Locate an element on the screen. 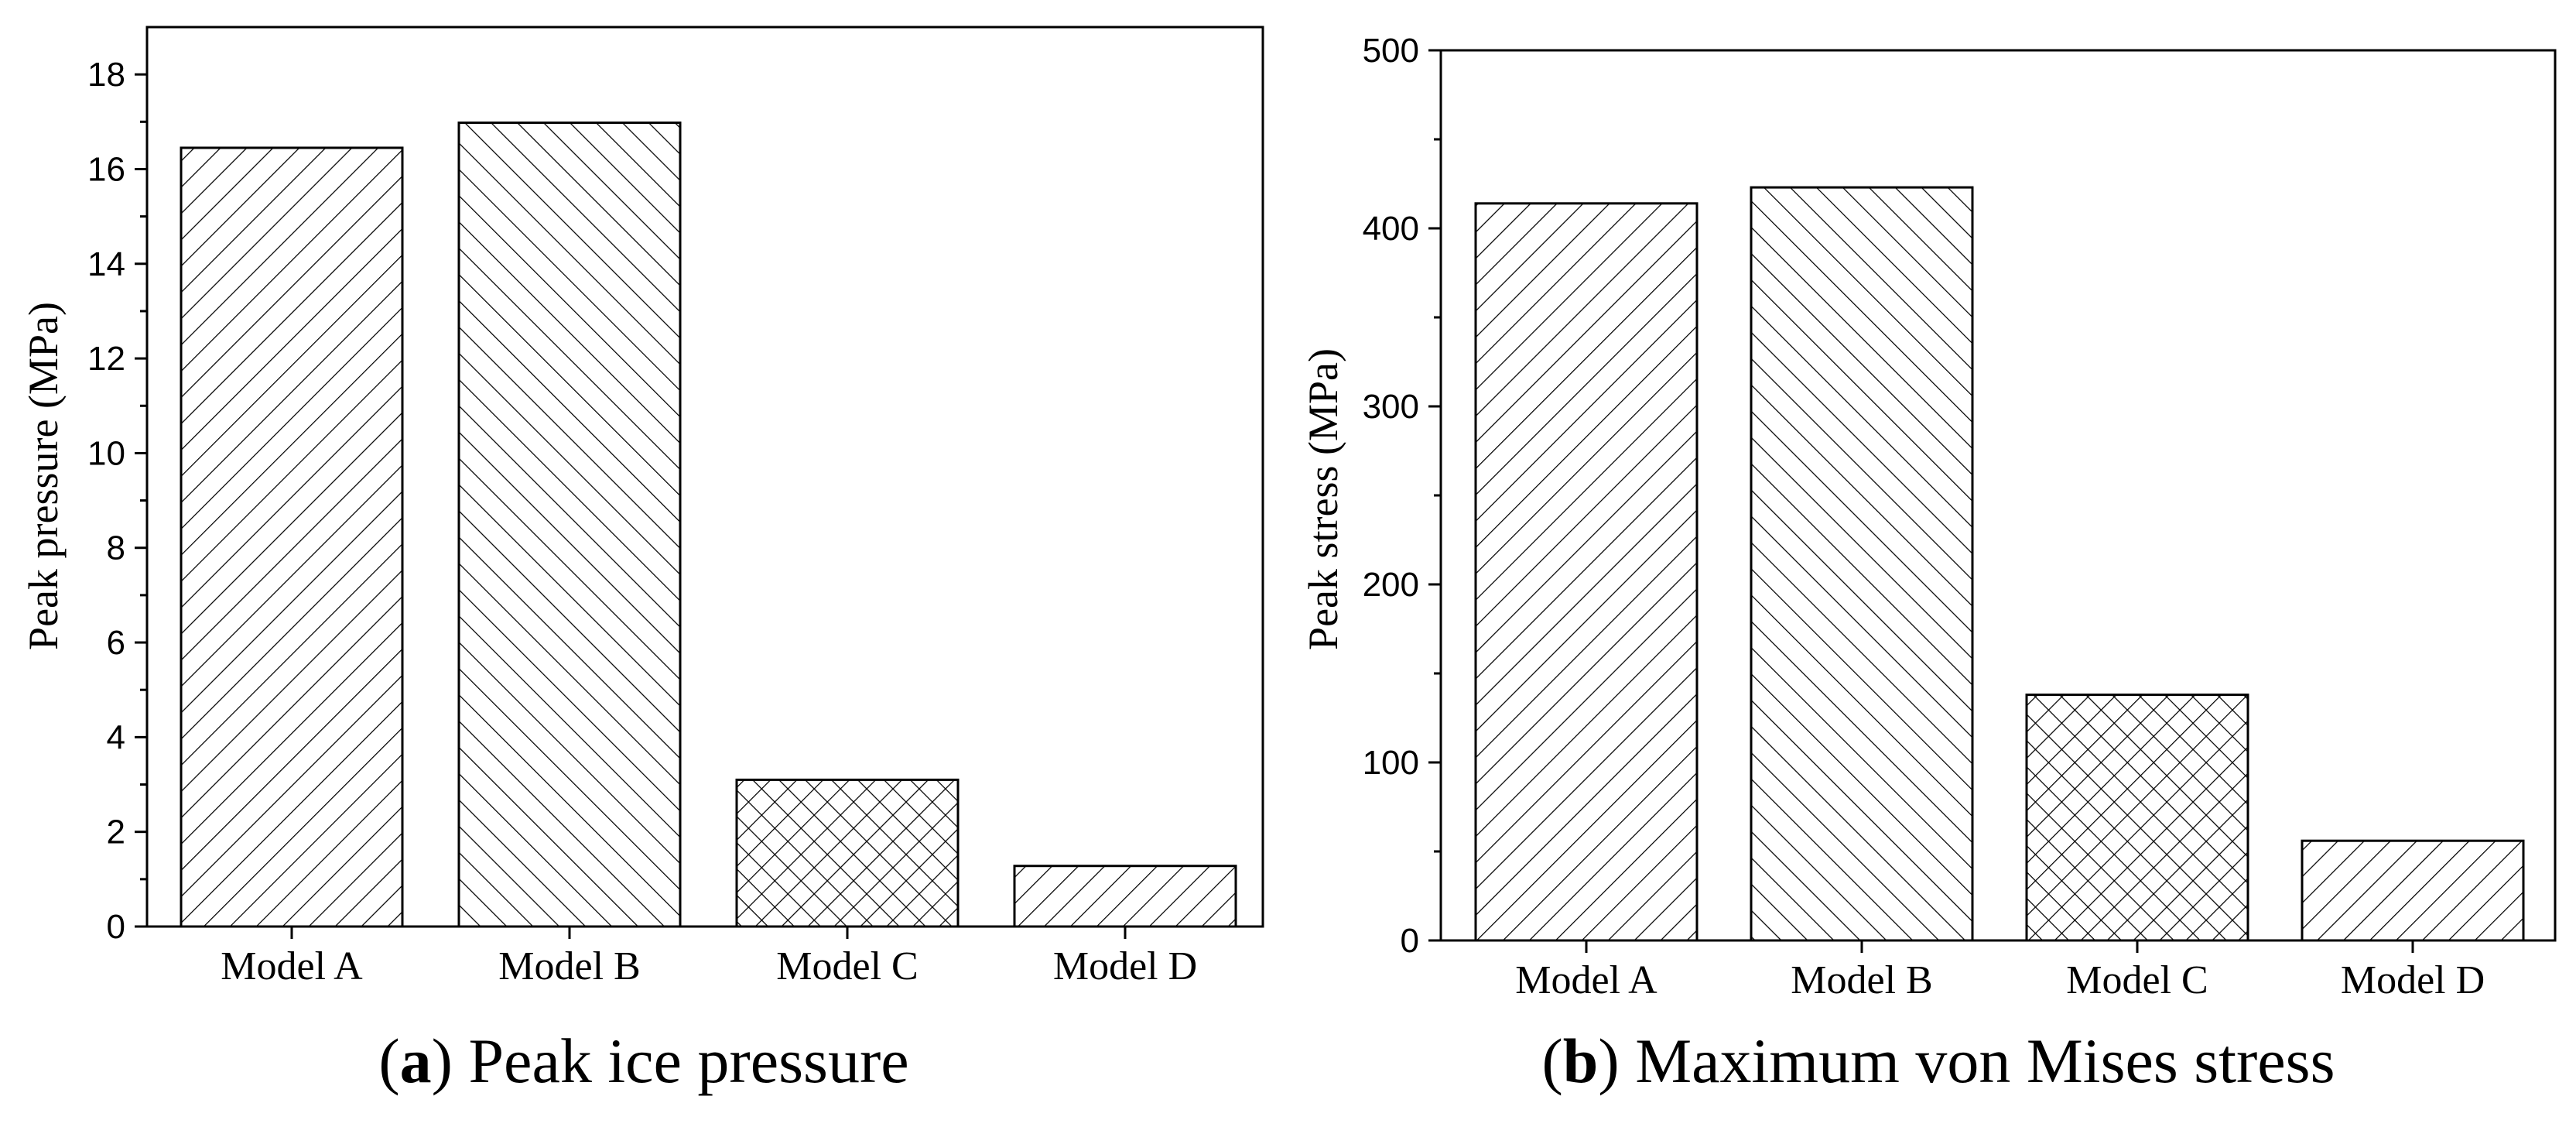 This screenshot has width=2576, height=1127. chart-b-xtick-label: Model C is located at coordinates (2137, 980).